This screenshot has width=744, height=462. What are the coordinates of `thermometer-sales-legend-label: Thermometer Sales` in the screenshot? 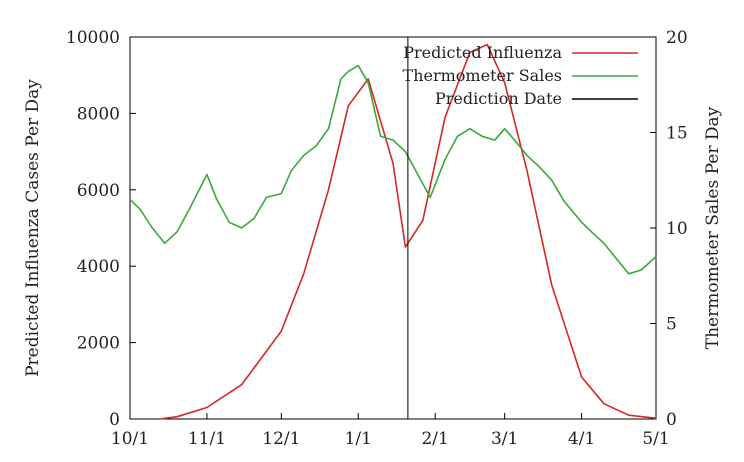 It's located at (482, 75).